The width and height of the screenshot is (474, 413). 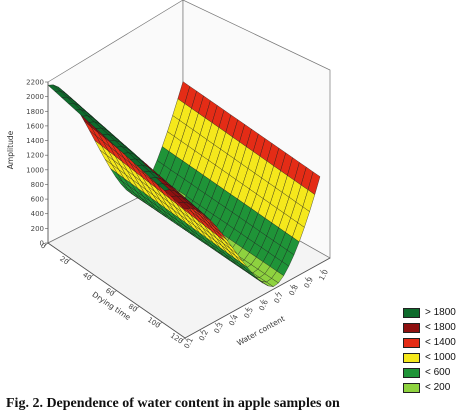 I want to click on bottom-edge-depth, so click(x=116, y=290).